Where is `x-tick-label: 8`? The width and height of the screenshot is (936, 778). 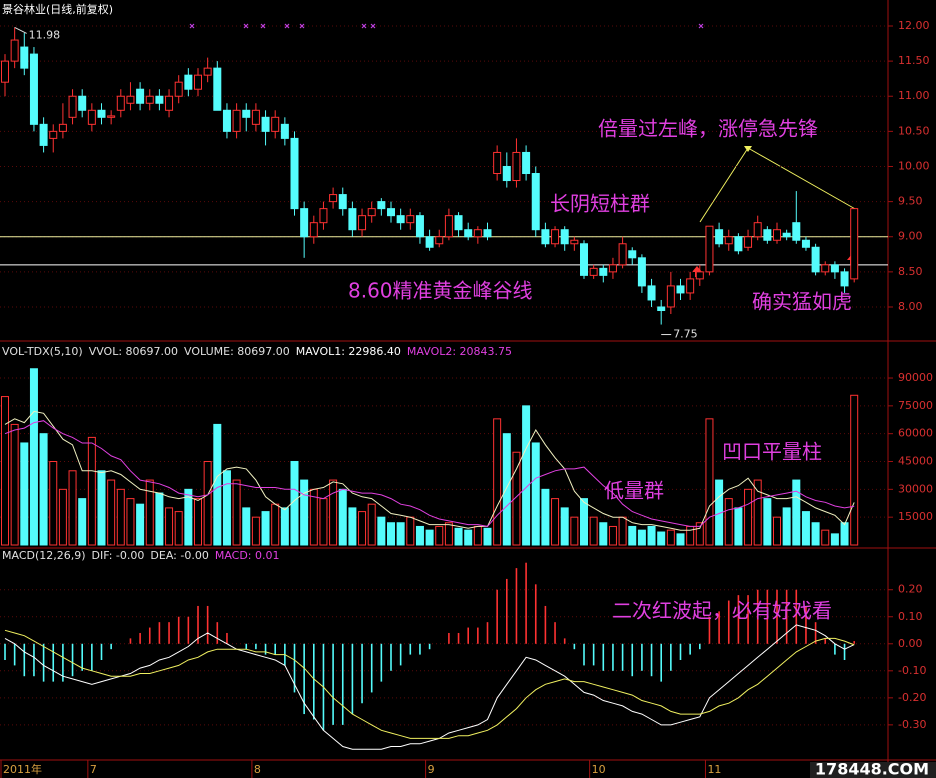 x-tick-label: 8 is located at coordinates (257, 769).